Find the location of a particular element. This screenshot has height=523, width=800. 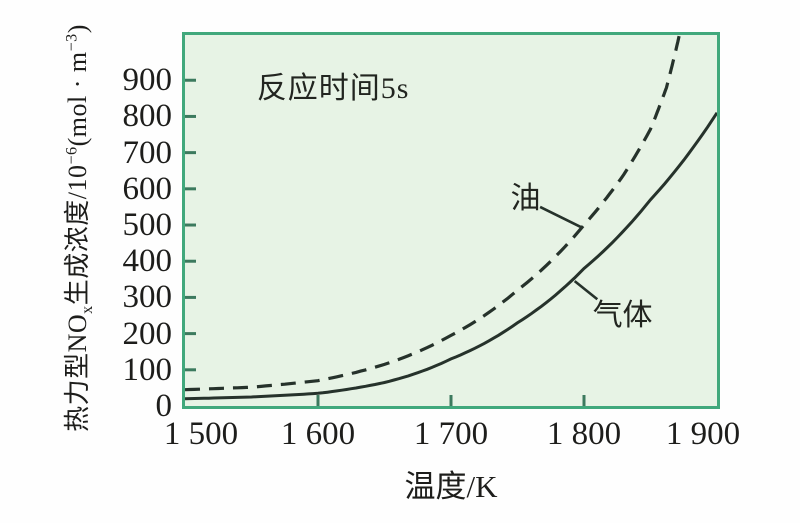

y-axis-label-part: 生成浓度/10 is located at coordinates (77, 235).